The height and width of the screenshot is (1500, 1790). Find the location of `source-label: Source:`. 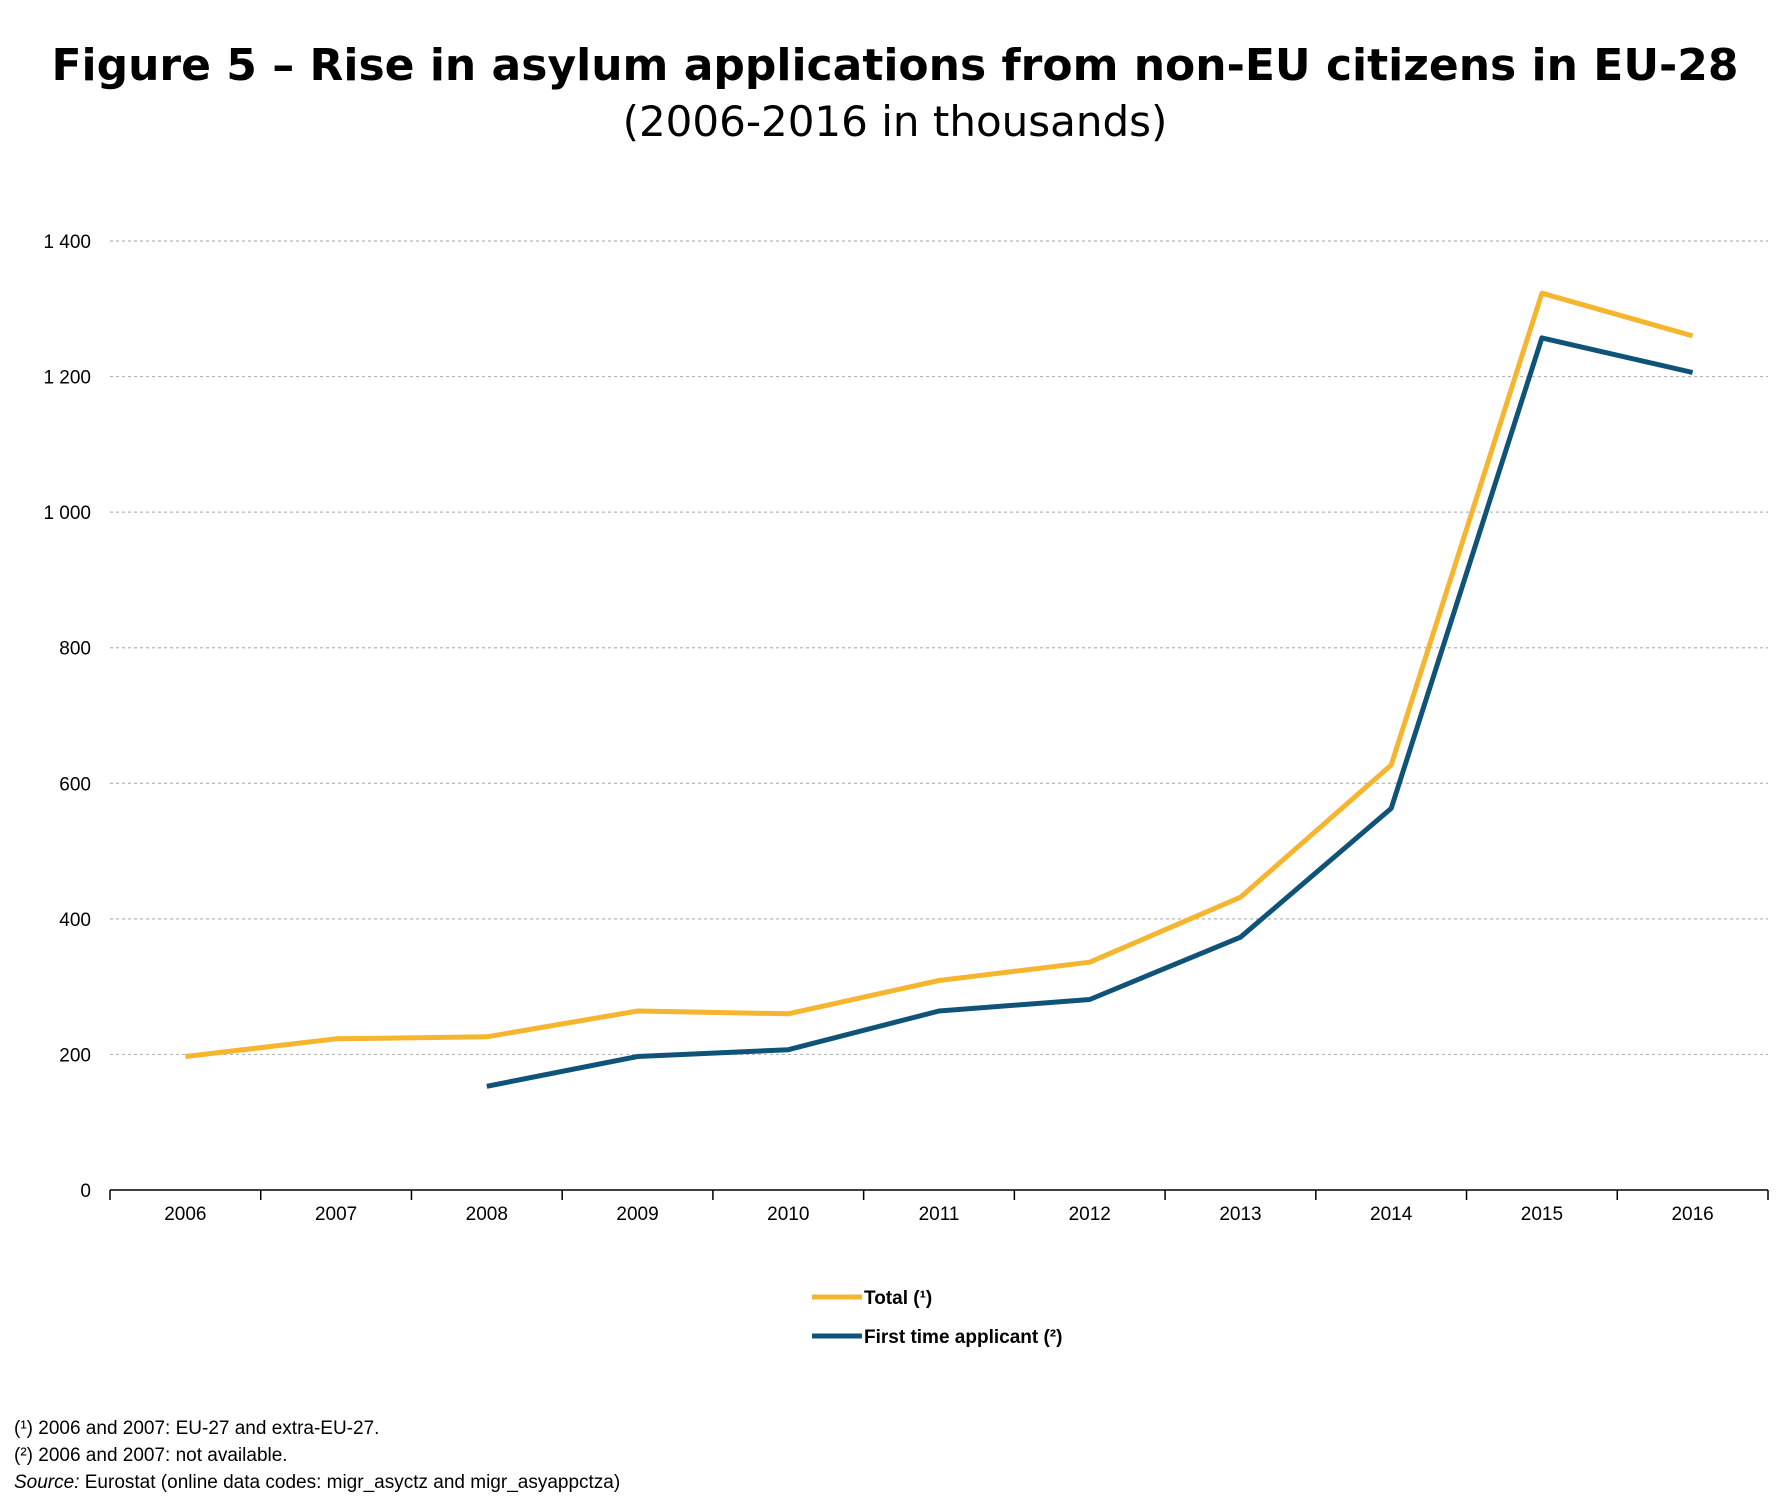

source-label: Source: is located at coordinates (47, 1482).